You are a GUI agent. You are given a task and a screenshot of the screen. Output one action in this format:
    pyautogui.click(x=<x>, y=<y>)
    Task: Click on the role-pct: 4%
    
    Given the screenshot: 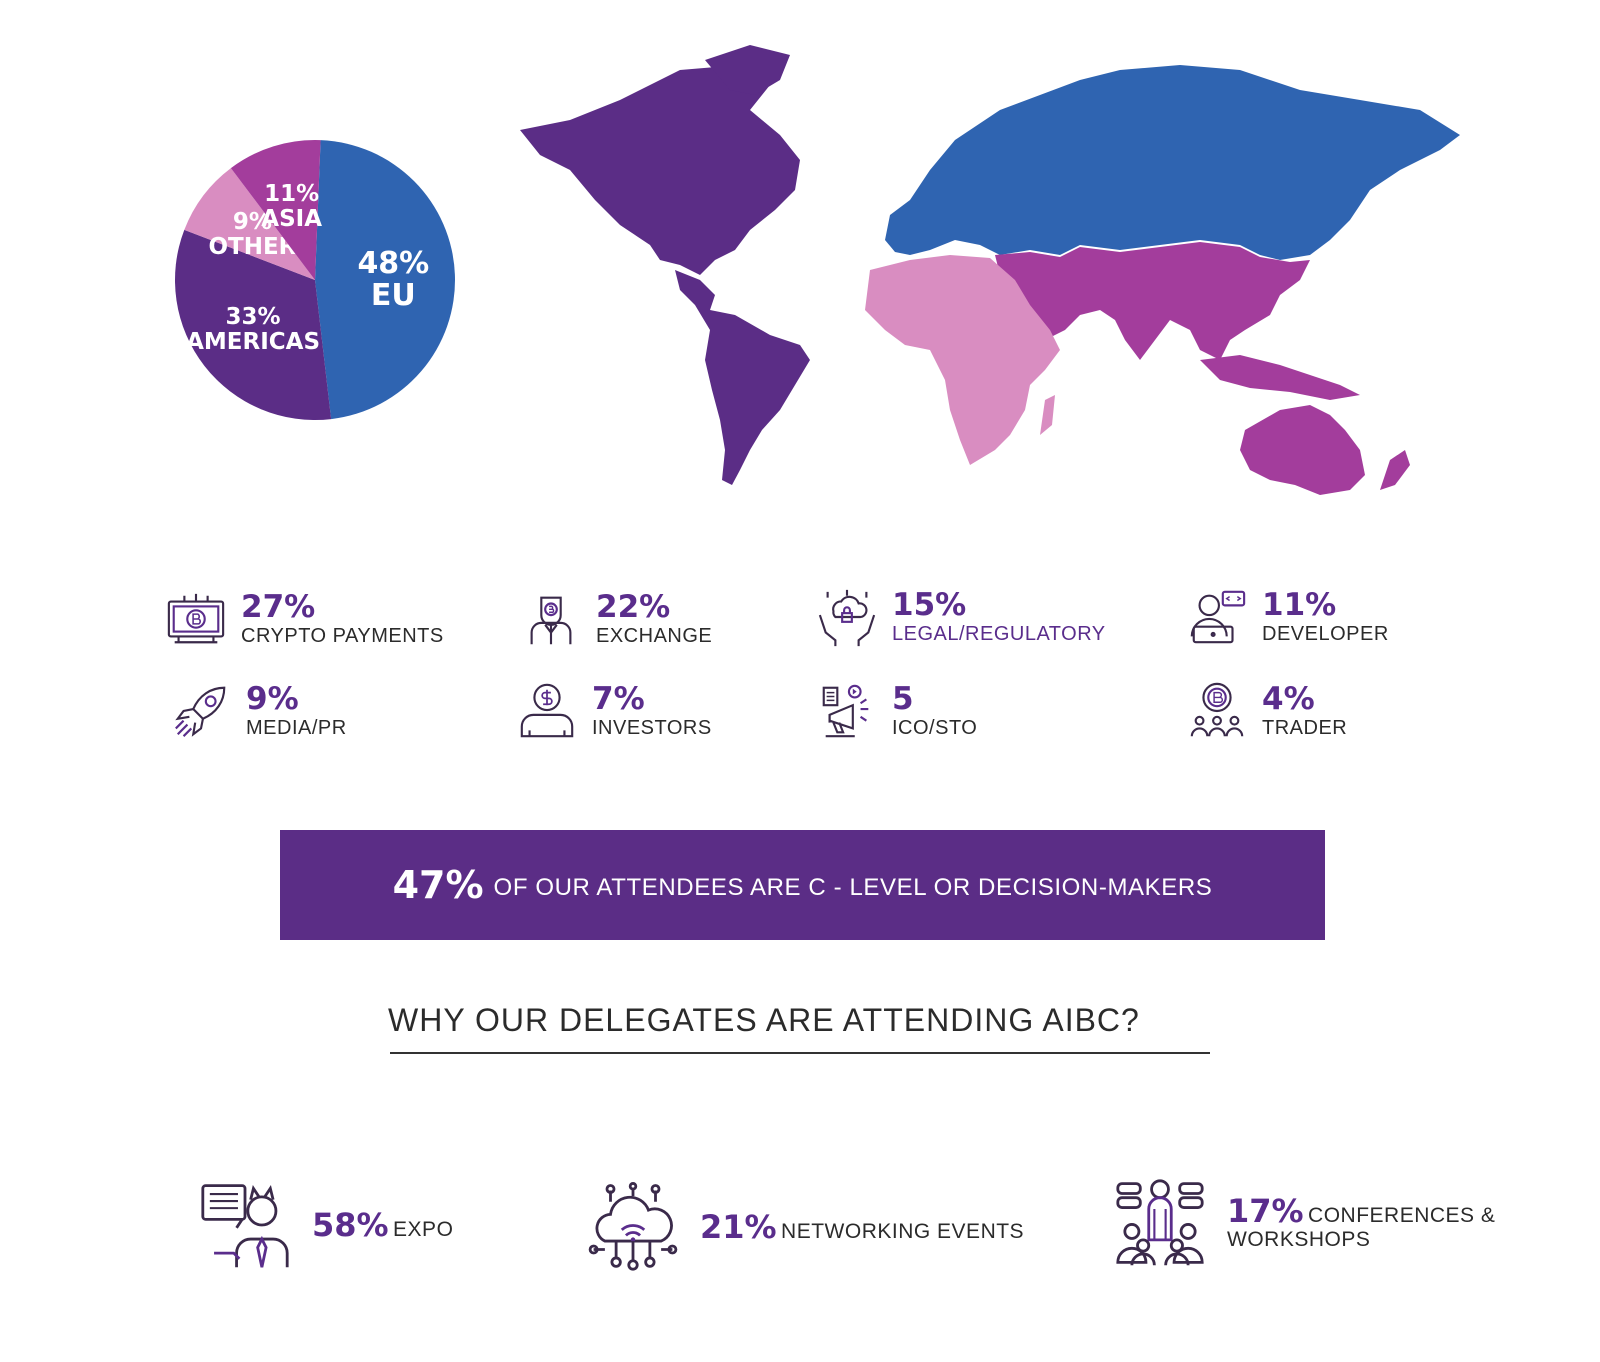 What is the action you would take?
    pyautogui.click(x=1288, y=699)
    